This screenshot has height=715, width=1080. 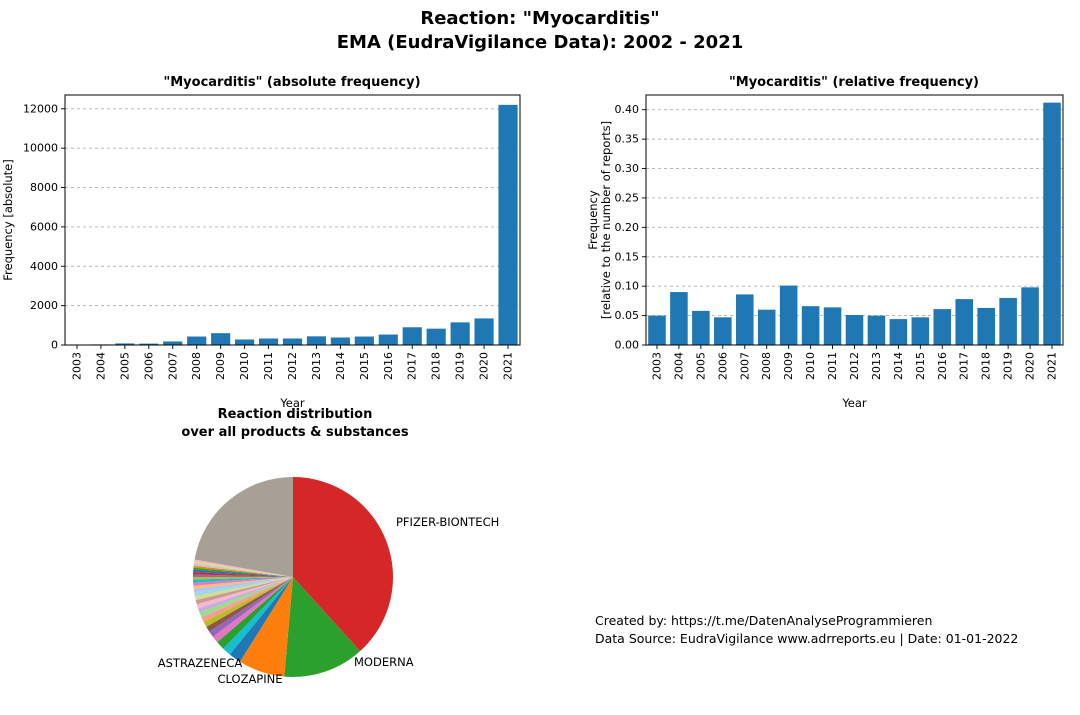 I want to click on y-tick-label: 6000, so click(x=44, y=226).